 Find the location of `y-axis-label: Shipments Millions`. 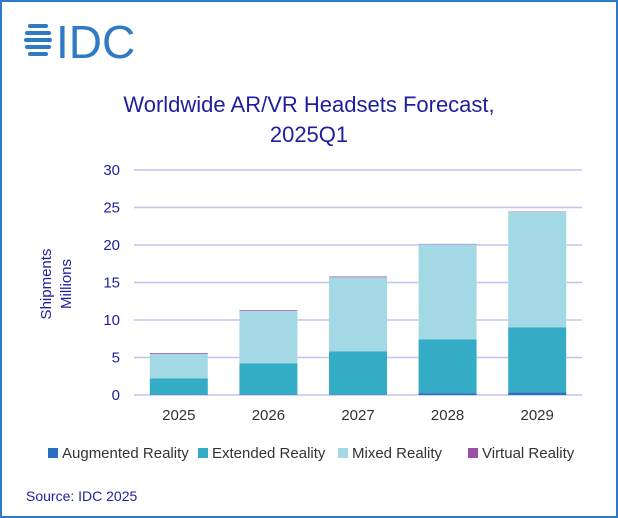

y-axis-label: Shipments Millions is located at coordinates (56, 284).